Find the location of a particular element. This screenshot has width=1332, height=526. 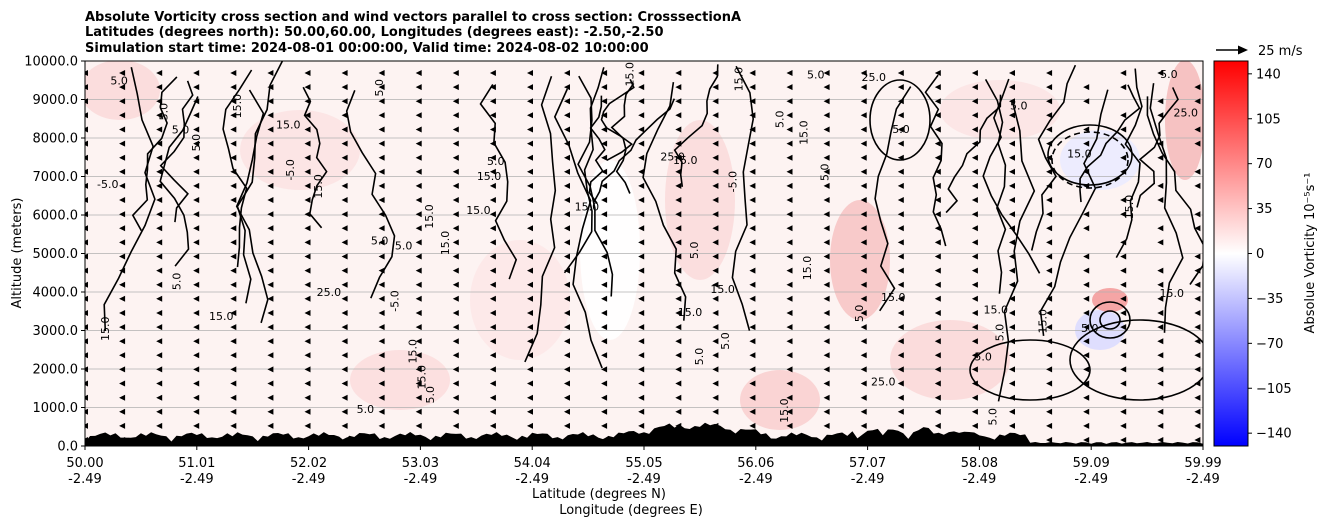

vorticity-patch is located at coordinates (1110, 300).